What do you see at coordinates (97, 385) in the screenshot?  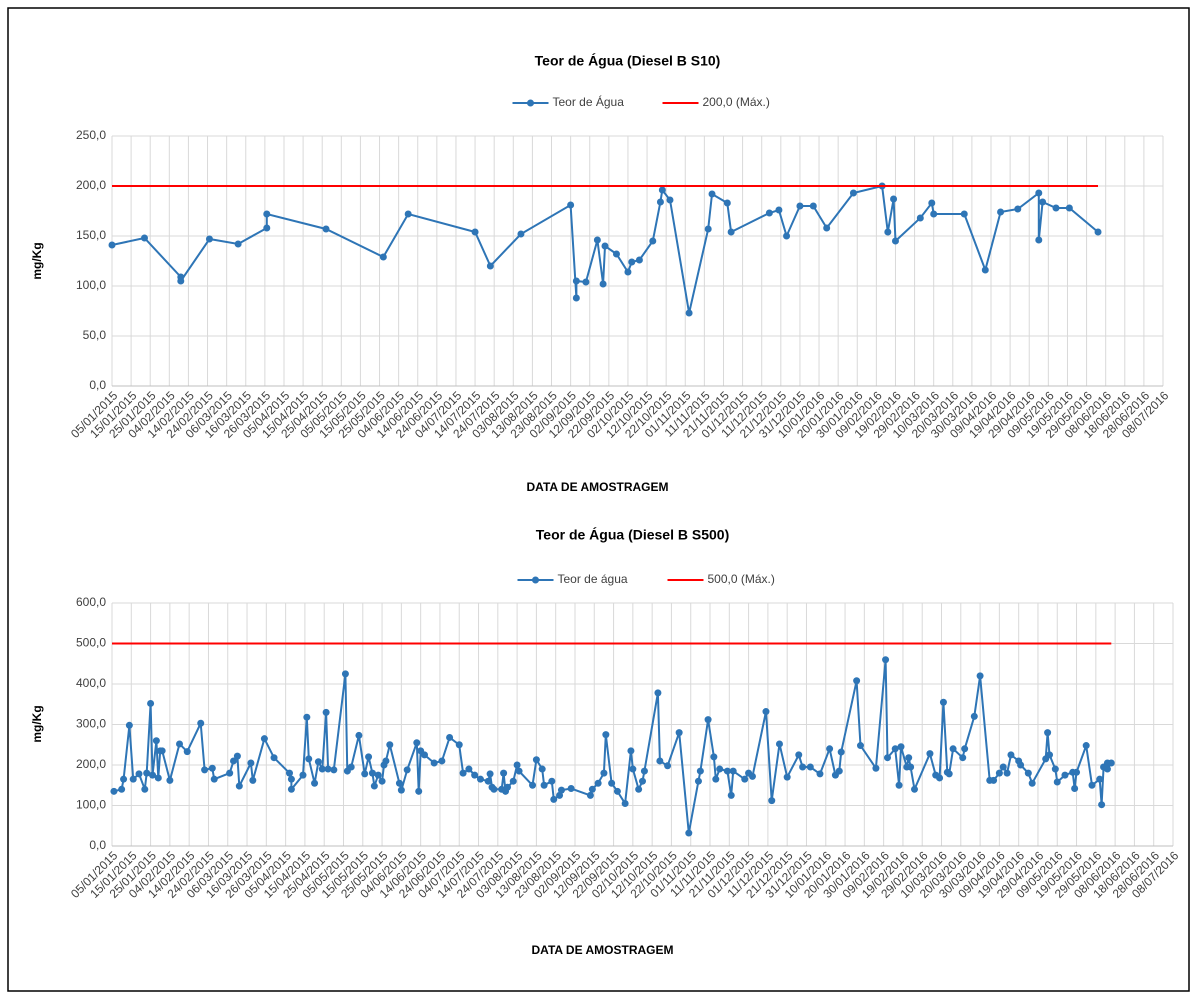 I see `y-tick-label: 0,0` at bounding box center [97, 385].